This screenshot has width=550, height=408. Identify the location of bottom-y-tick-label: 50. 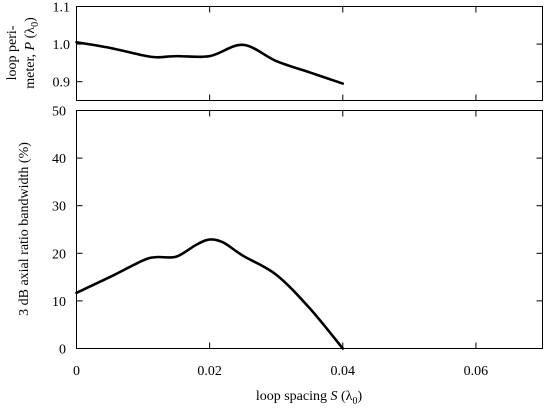
(59, 112).